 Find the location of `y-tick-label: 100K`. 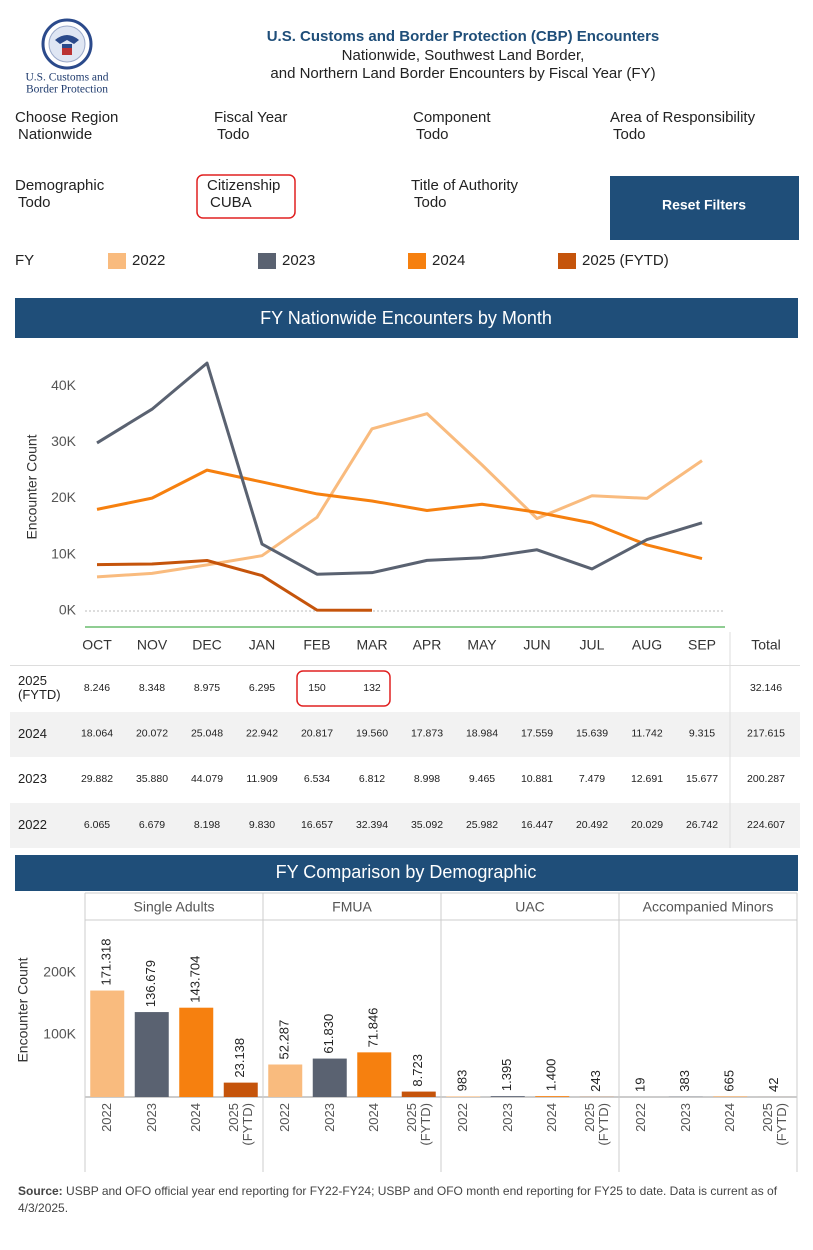

y-tick-label: 100K is located at coordinates (59, 1034).